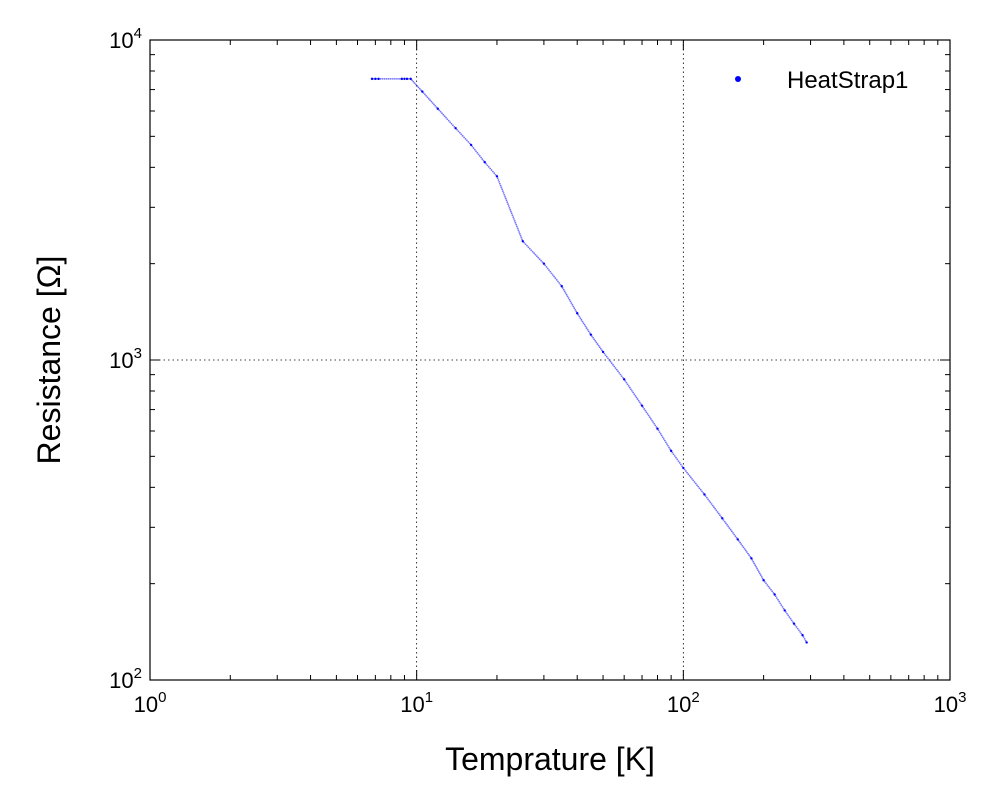 Image resolution: width=1000 pixels, height=805 pixels. Describe the element at coordinates (847, 80) in the screenshot. I see `legend-label-heatstrap1: HeatStrap1` at that location.